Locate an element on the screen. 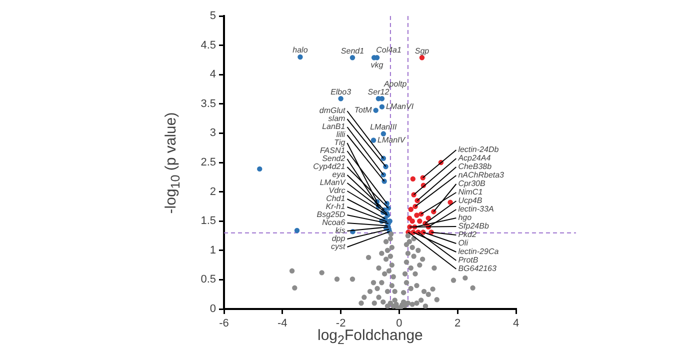  annotation: cyst is located at coordinates (338, 247).